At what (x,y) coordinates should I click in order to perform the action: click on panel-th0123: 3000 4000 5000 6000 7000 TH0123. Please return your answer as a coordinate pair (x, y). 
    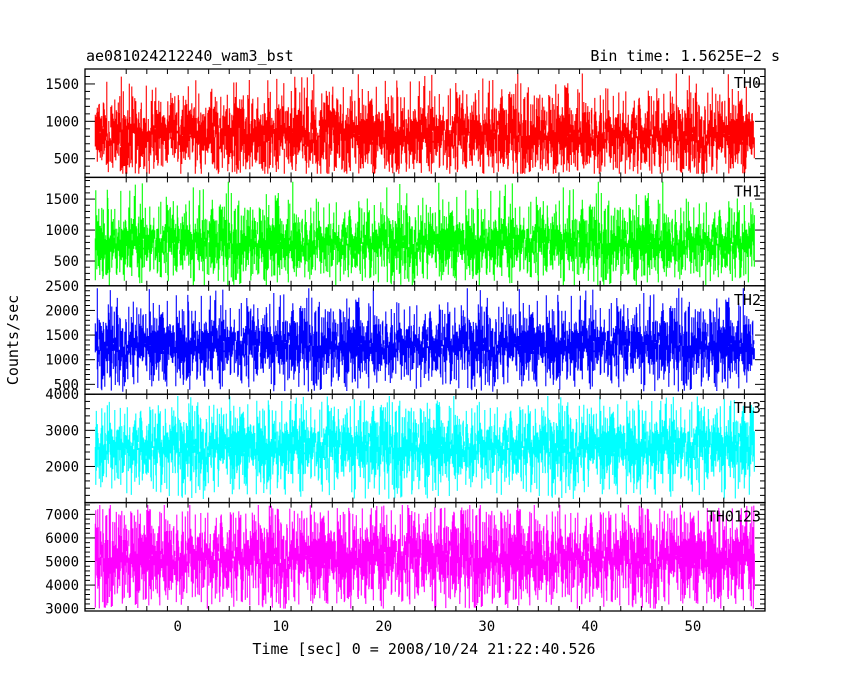
    Looking at the image, I should click on (405, 559).